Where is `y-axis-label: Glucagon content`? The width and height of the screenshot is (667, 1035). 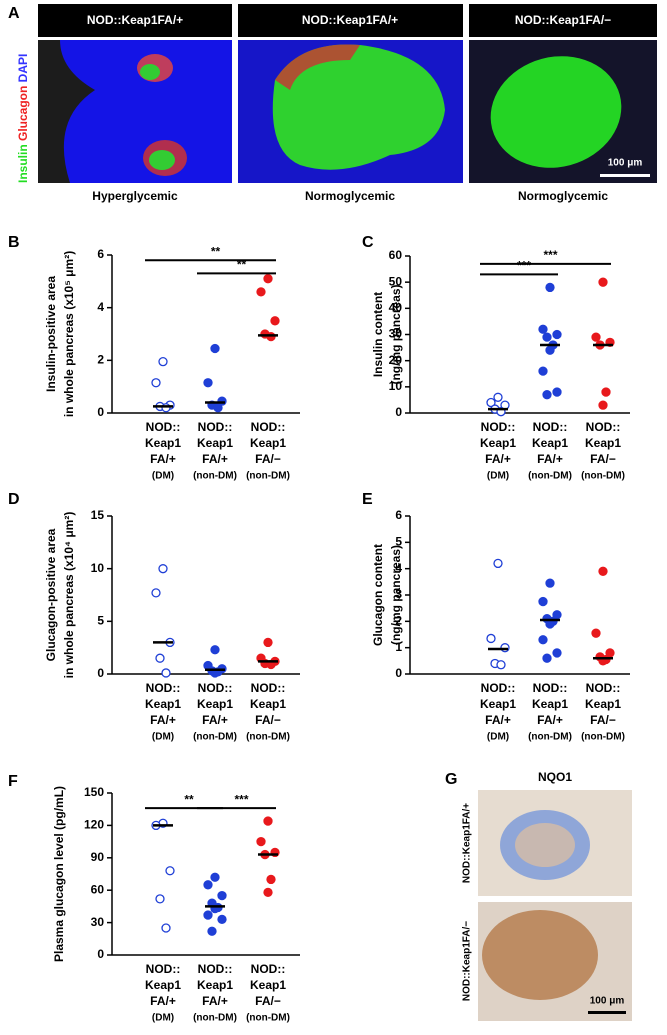 y-axis-label: Glucagon content is located at coordinates (378, 595).